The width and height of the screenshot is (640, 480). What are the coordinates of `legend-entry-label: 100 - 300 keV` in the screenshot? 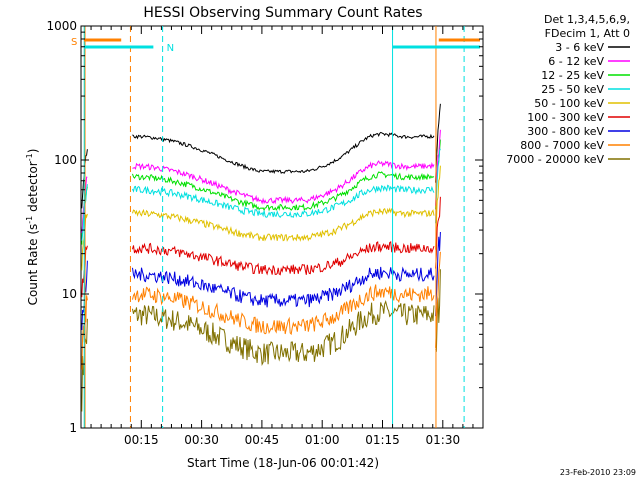 It's located at (565, 117).